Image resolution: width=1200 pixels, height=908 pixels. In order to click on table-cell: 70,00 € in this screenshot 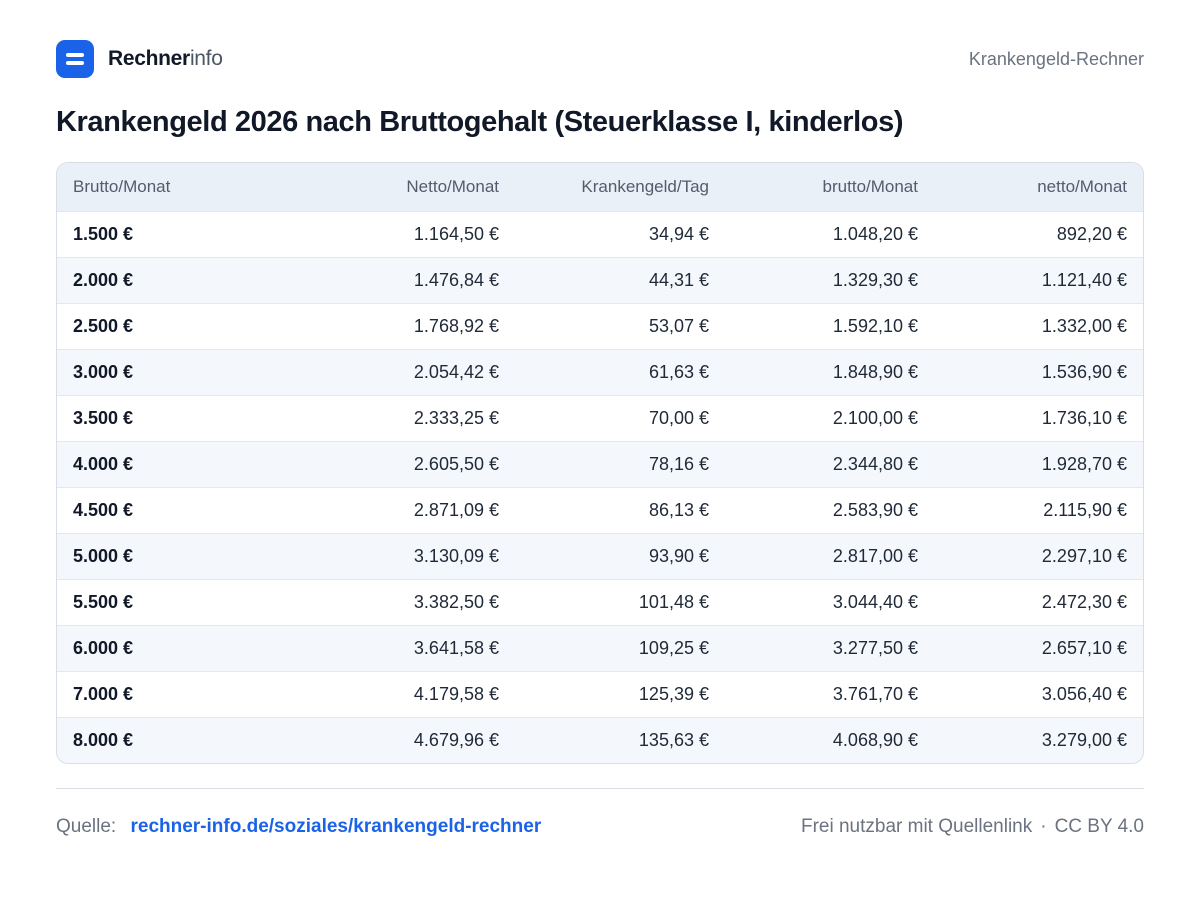, I will do `click(678, 418)`.